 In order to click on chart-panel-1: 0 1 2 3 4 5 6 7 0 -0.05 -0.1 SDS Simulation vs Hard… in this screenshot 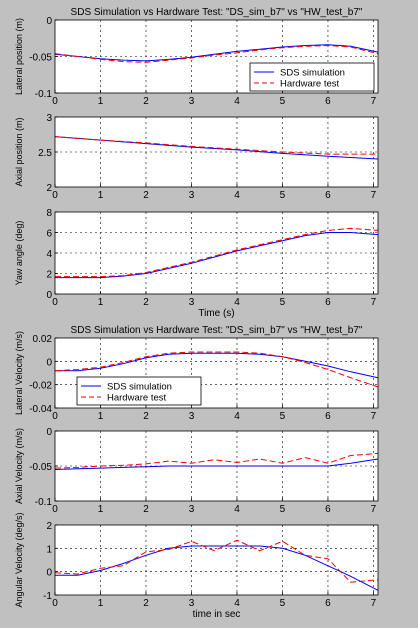, I will do `click(196, 57)`.